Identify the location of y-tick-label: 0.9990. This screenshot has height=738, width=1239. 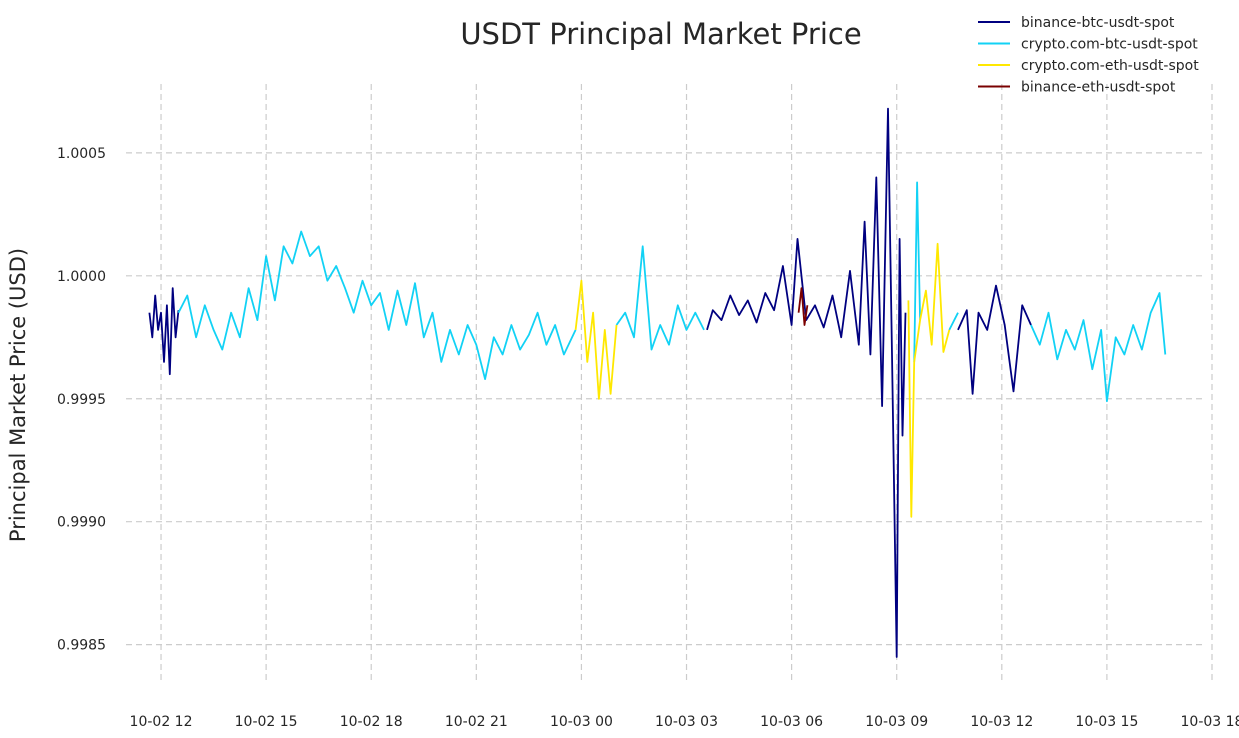
(81, 523).